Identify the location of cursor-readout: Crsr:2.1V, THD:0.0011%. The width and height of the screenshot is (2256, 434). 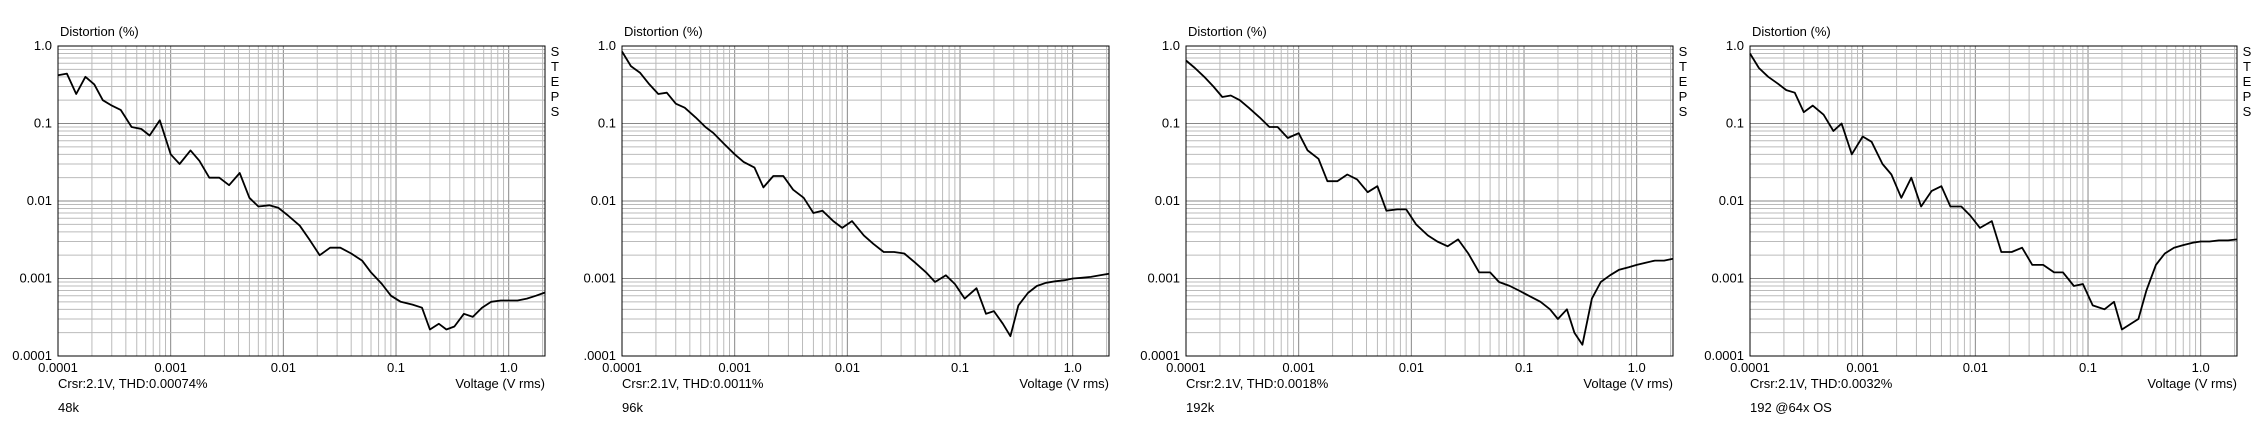
(693, 383).